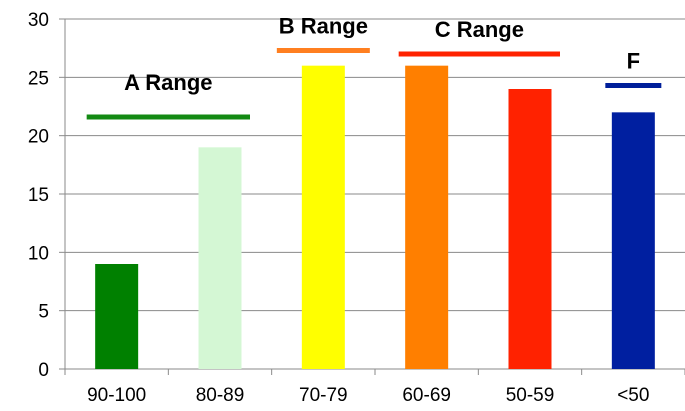 This screenshot has width=685, height=411. I want to click on x-tick-label: 80-89, so click(220, 395).